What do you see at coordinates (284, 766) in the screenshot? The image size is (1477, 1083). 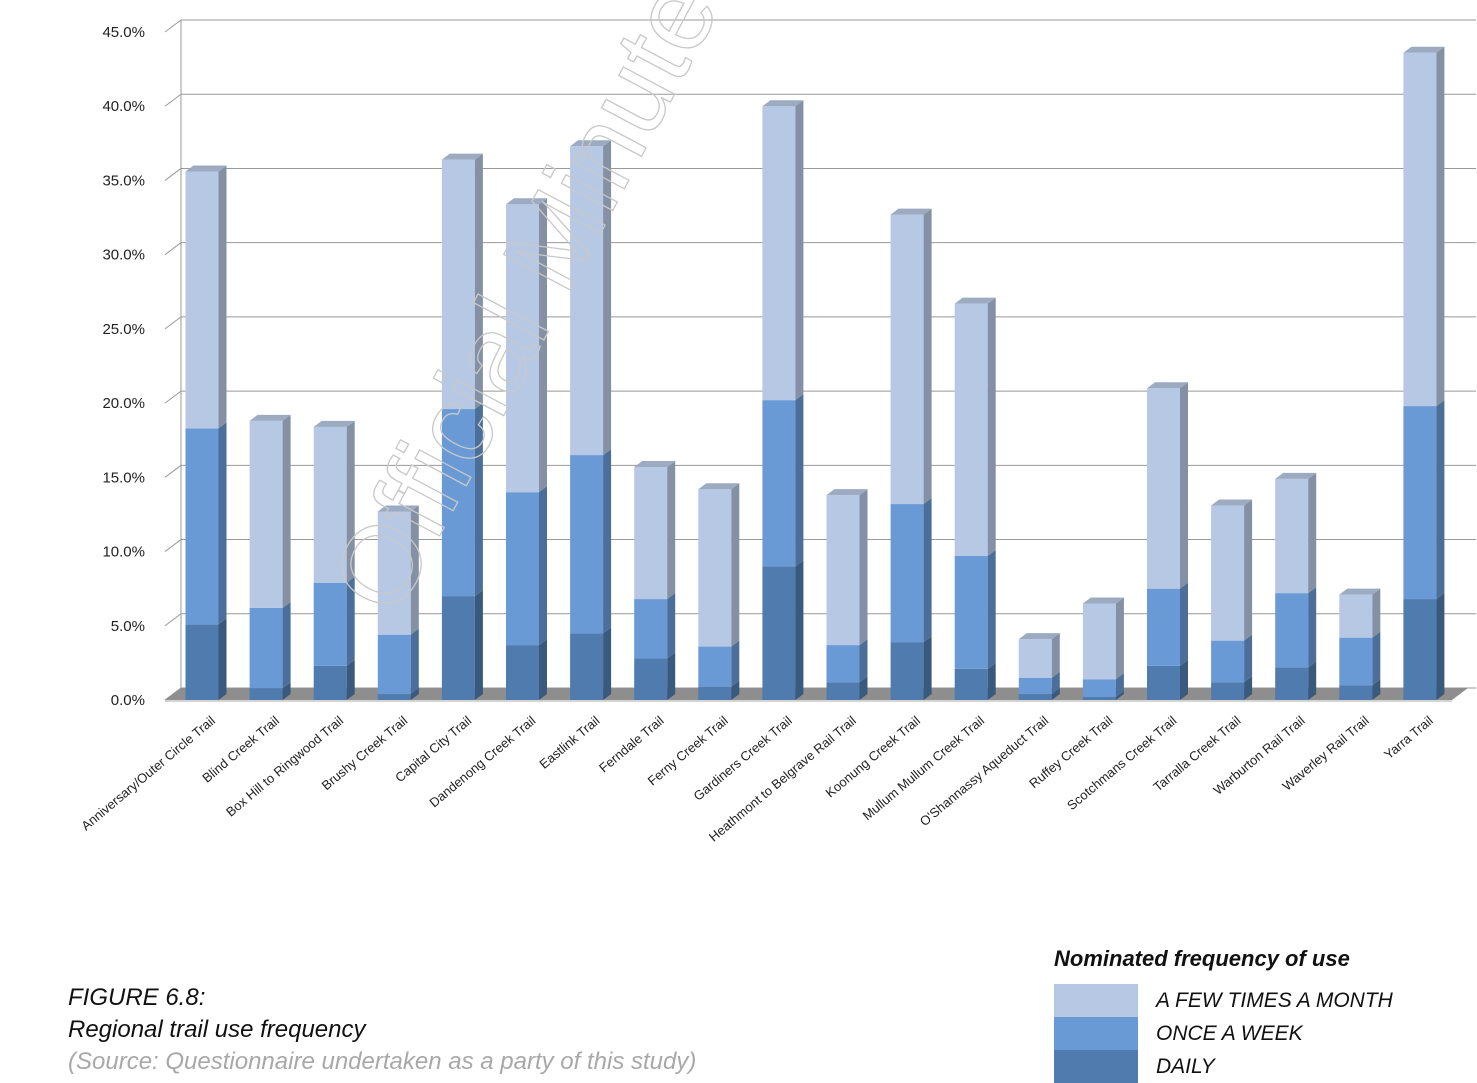 I see `x-tick-label: Box Hill to Ringwood Trail` at bounding box center [284, 766].